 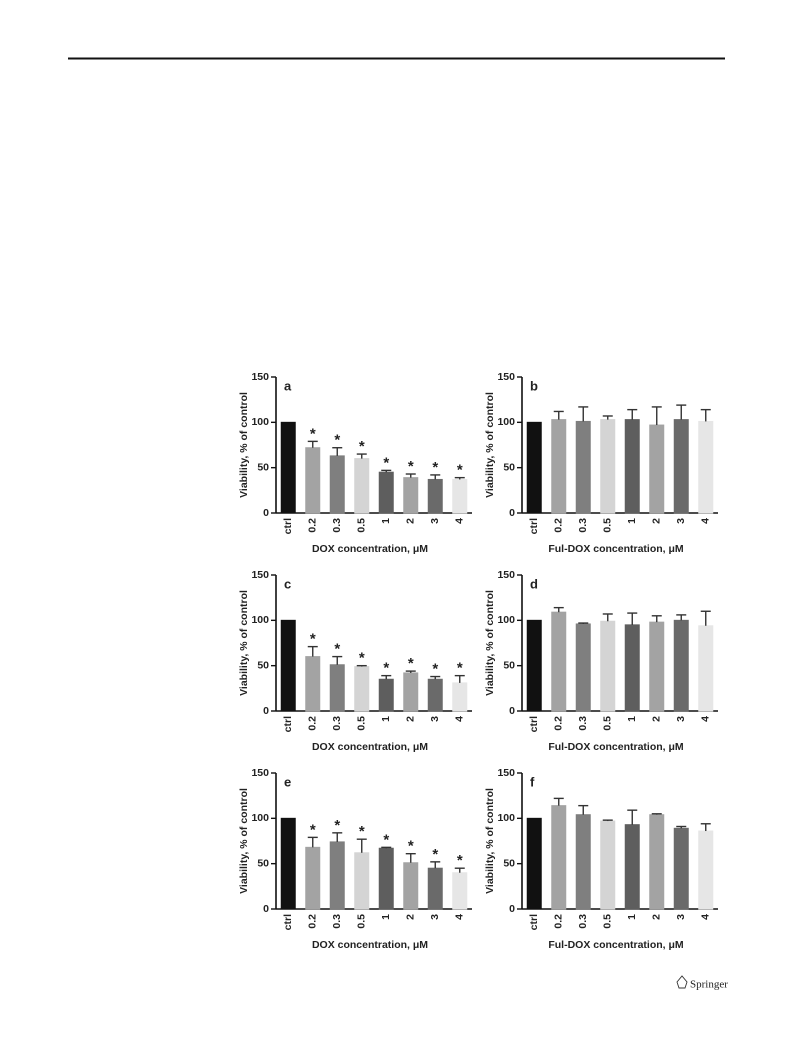 I want to click on y-tick-label: 100, so click(x=506, y=422).